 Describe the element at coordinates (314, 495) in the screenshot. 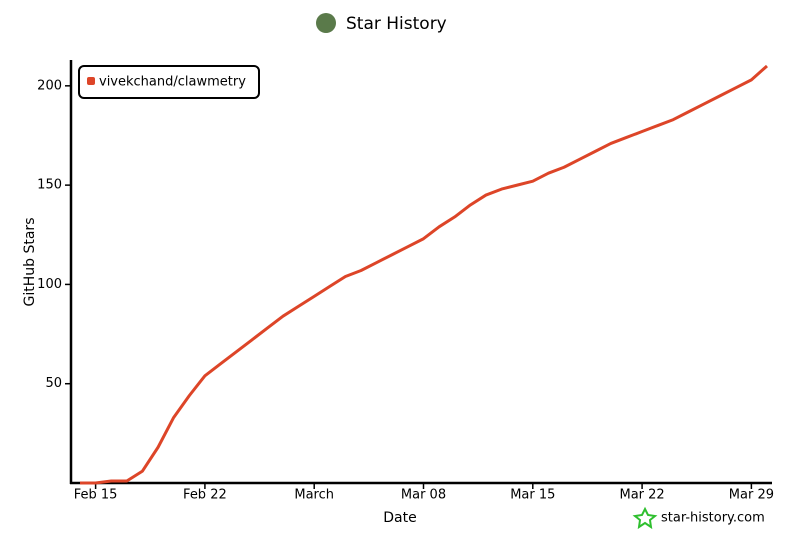

I see `x-tick-label: March` at that location.